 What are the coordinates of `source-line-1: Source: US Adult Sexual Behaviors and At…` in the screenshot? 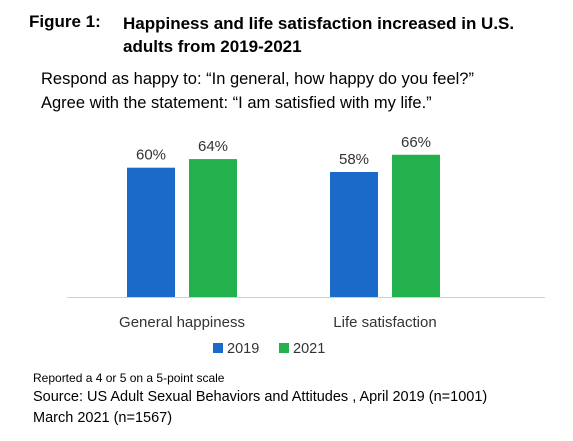 It's located at (260, 397).